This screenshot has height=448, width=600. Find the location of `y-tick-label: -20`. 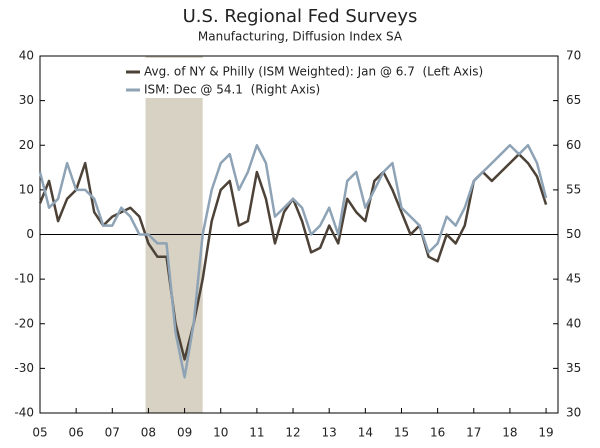

y-tick-label: -20 is located at coordinates (24, 323).